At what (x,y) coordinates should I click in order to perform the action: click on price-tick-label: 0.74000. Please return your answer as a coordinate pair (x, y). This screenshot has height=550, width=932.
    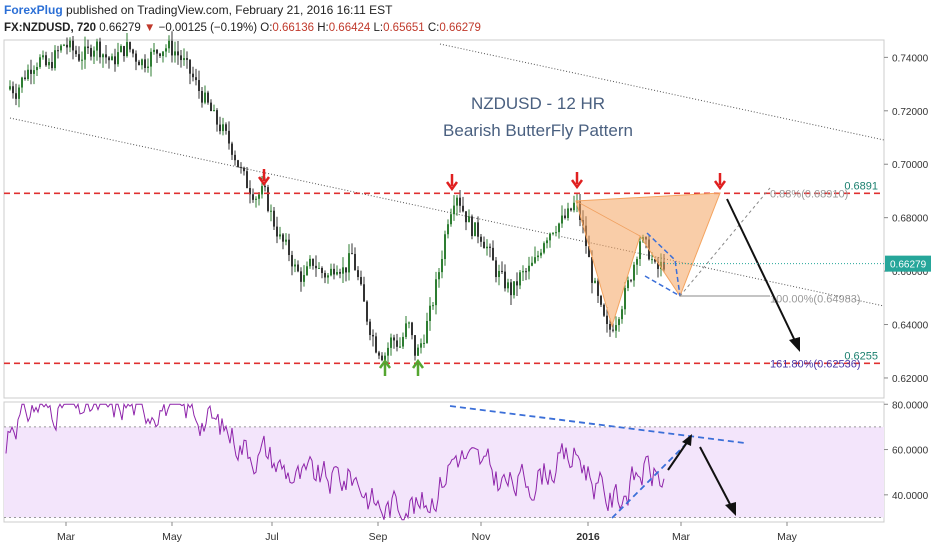
    Looking at the image, I should click on (910, 58).